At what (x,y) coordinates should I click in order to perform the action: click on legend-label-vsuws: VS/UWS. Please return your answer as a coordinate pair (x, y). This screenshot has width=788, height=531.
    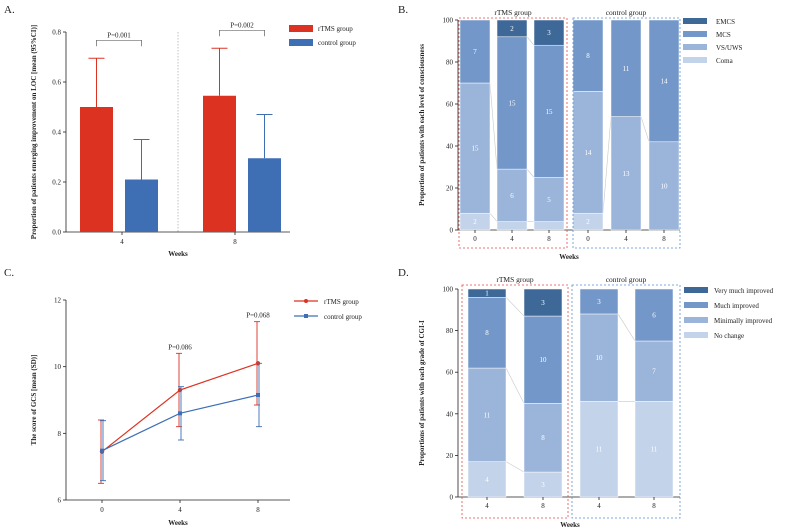
    Looking at the image, I should click on (729, 48).